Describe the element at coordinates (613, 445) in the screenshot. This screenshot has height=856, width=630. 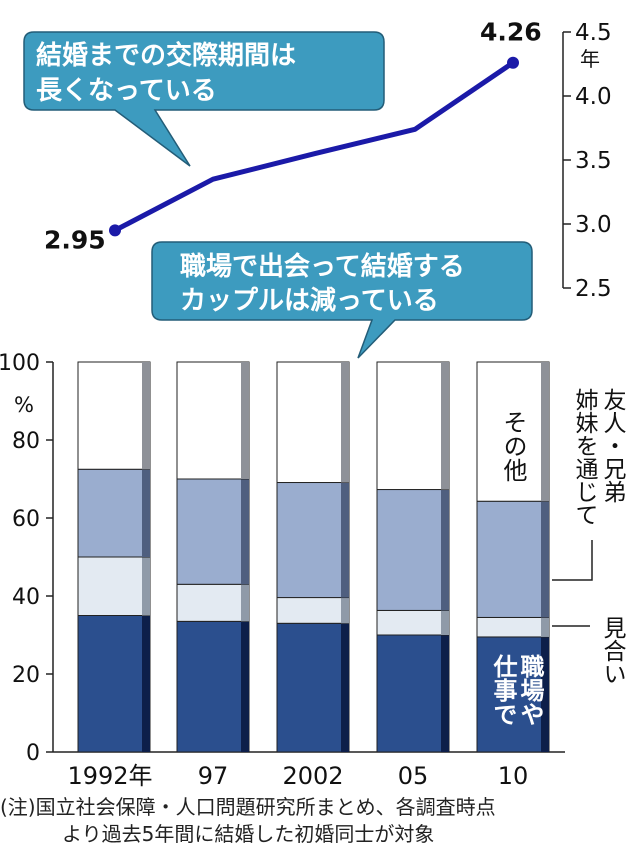
I see `legend-friends-label: 友人・兄弟` at that location.